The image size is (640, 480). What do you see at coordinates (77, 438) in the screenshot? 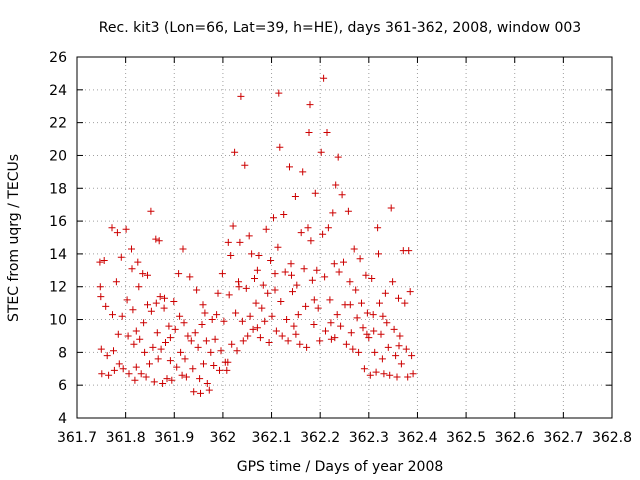
I see `x-tick-label: 361.7` at bounding box center [77, 438].